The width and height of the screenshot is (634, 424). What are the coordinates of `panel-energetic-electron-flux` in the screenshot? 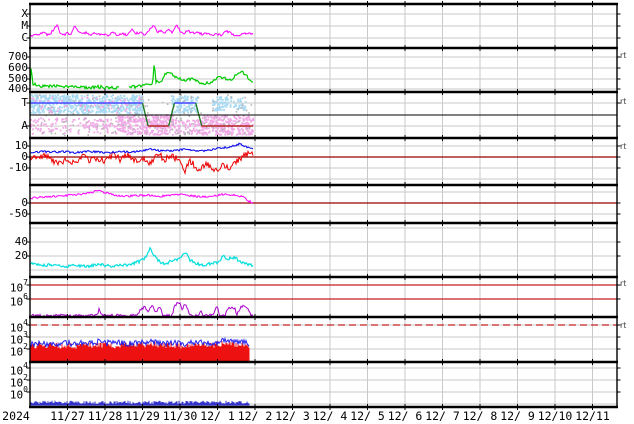 It's located at (140, 348).